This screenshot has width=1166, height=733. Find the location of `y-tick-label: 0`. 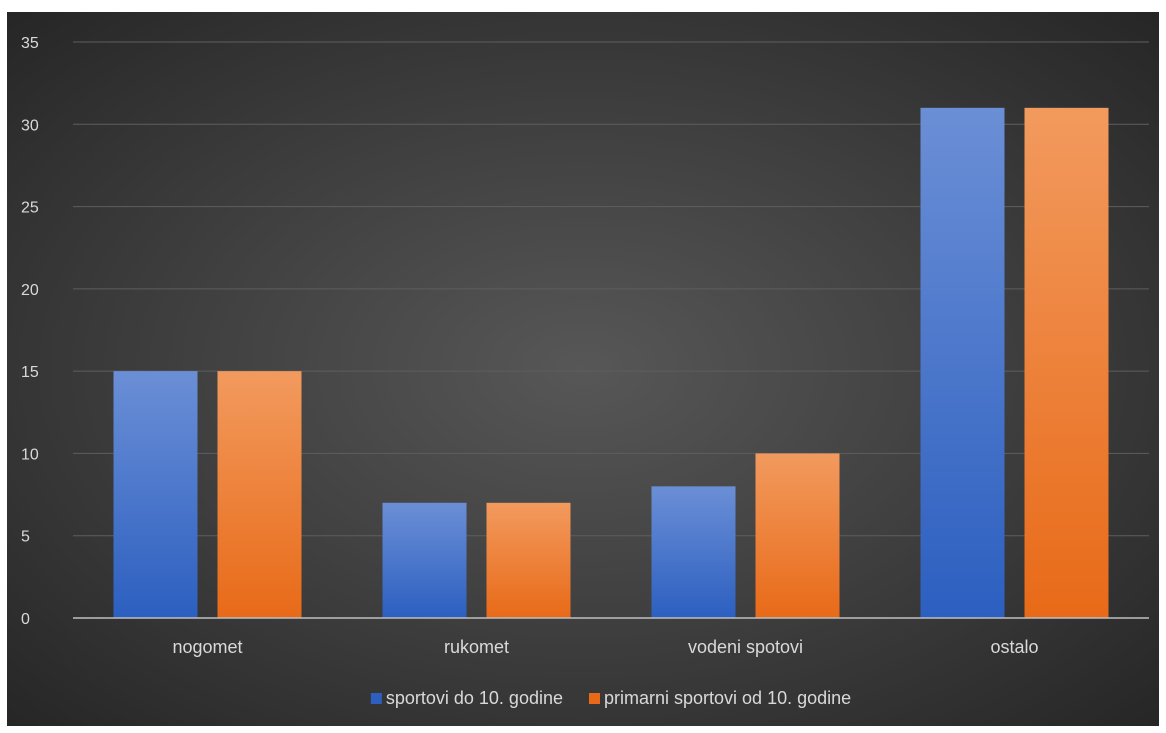

y-tick-label: 0 is located at coordinates (25, 619).